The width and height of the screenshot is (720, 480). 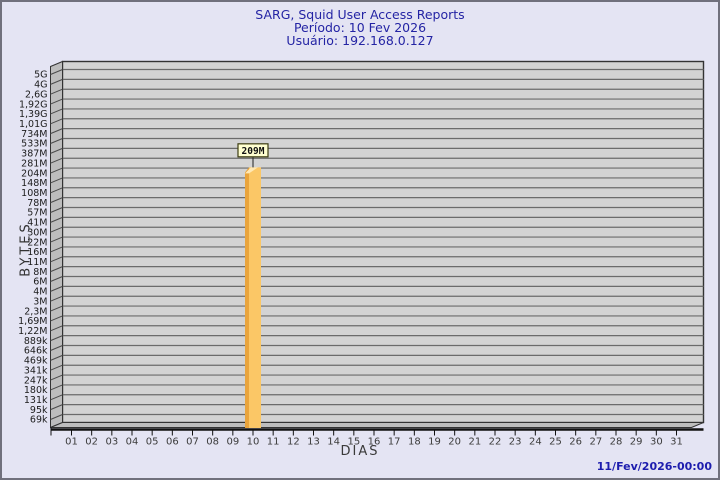 I want to click on y-tick-label: 646k, so click(x=36, y=351).